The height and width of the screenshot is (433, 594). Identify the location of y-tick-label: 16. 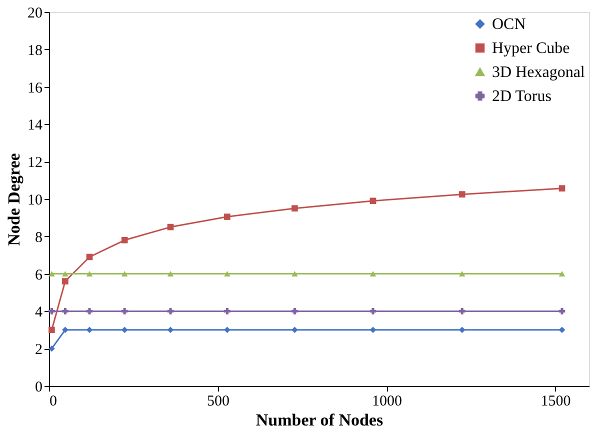
(35, 88).